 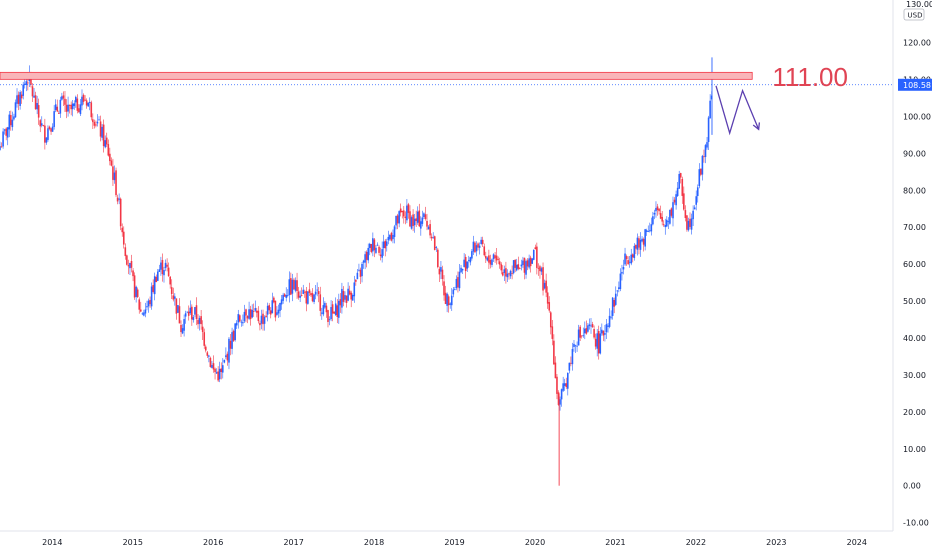 What do you see at coordinates (737, 110) in the screenshot?
I see `projection-zigzag` at bounding box center [737, 110].